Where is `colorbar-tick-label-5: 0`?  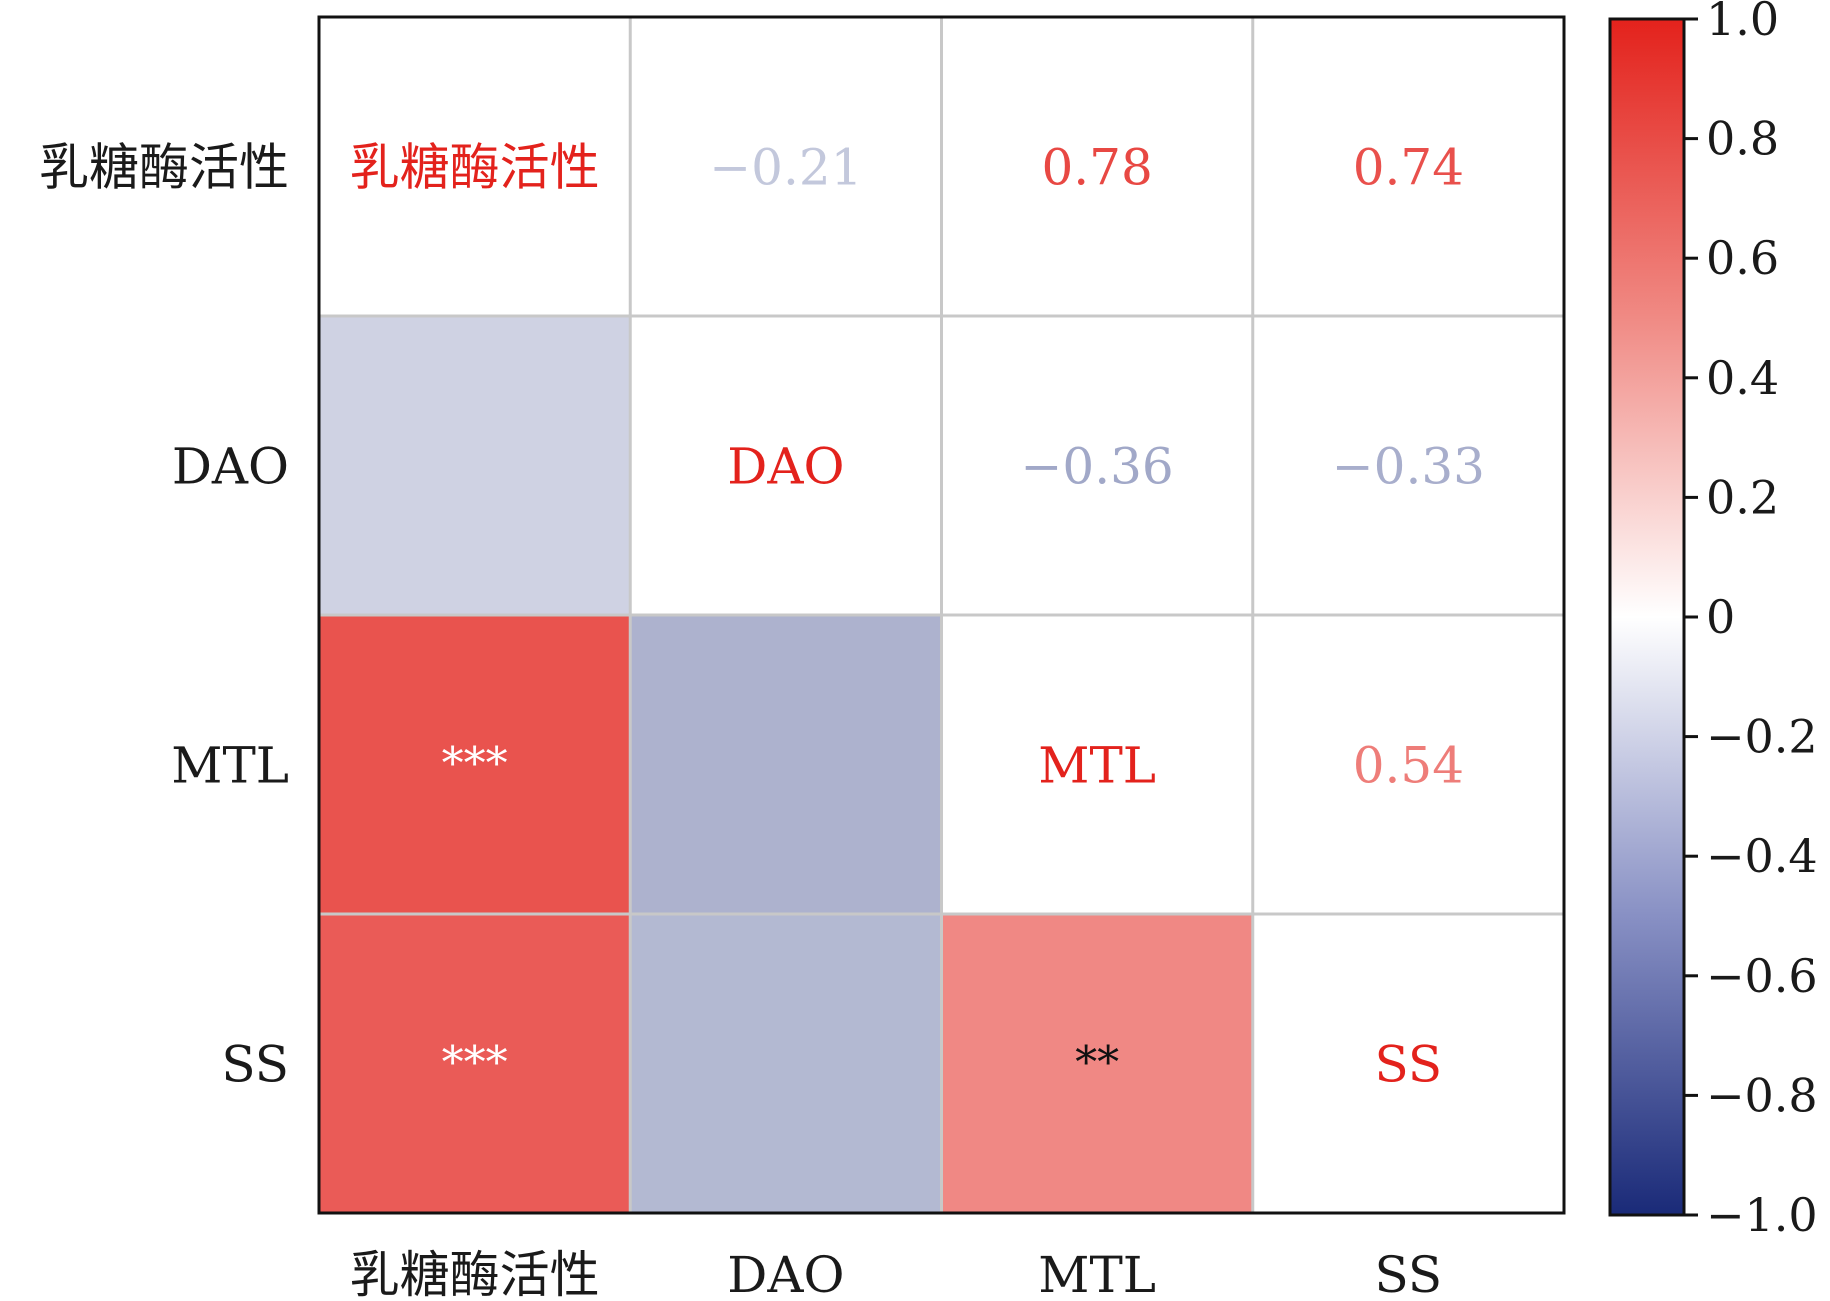
colorbar-tick-label-5: 0 is located at coordinates (1720, 617).